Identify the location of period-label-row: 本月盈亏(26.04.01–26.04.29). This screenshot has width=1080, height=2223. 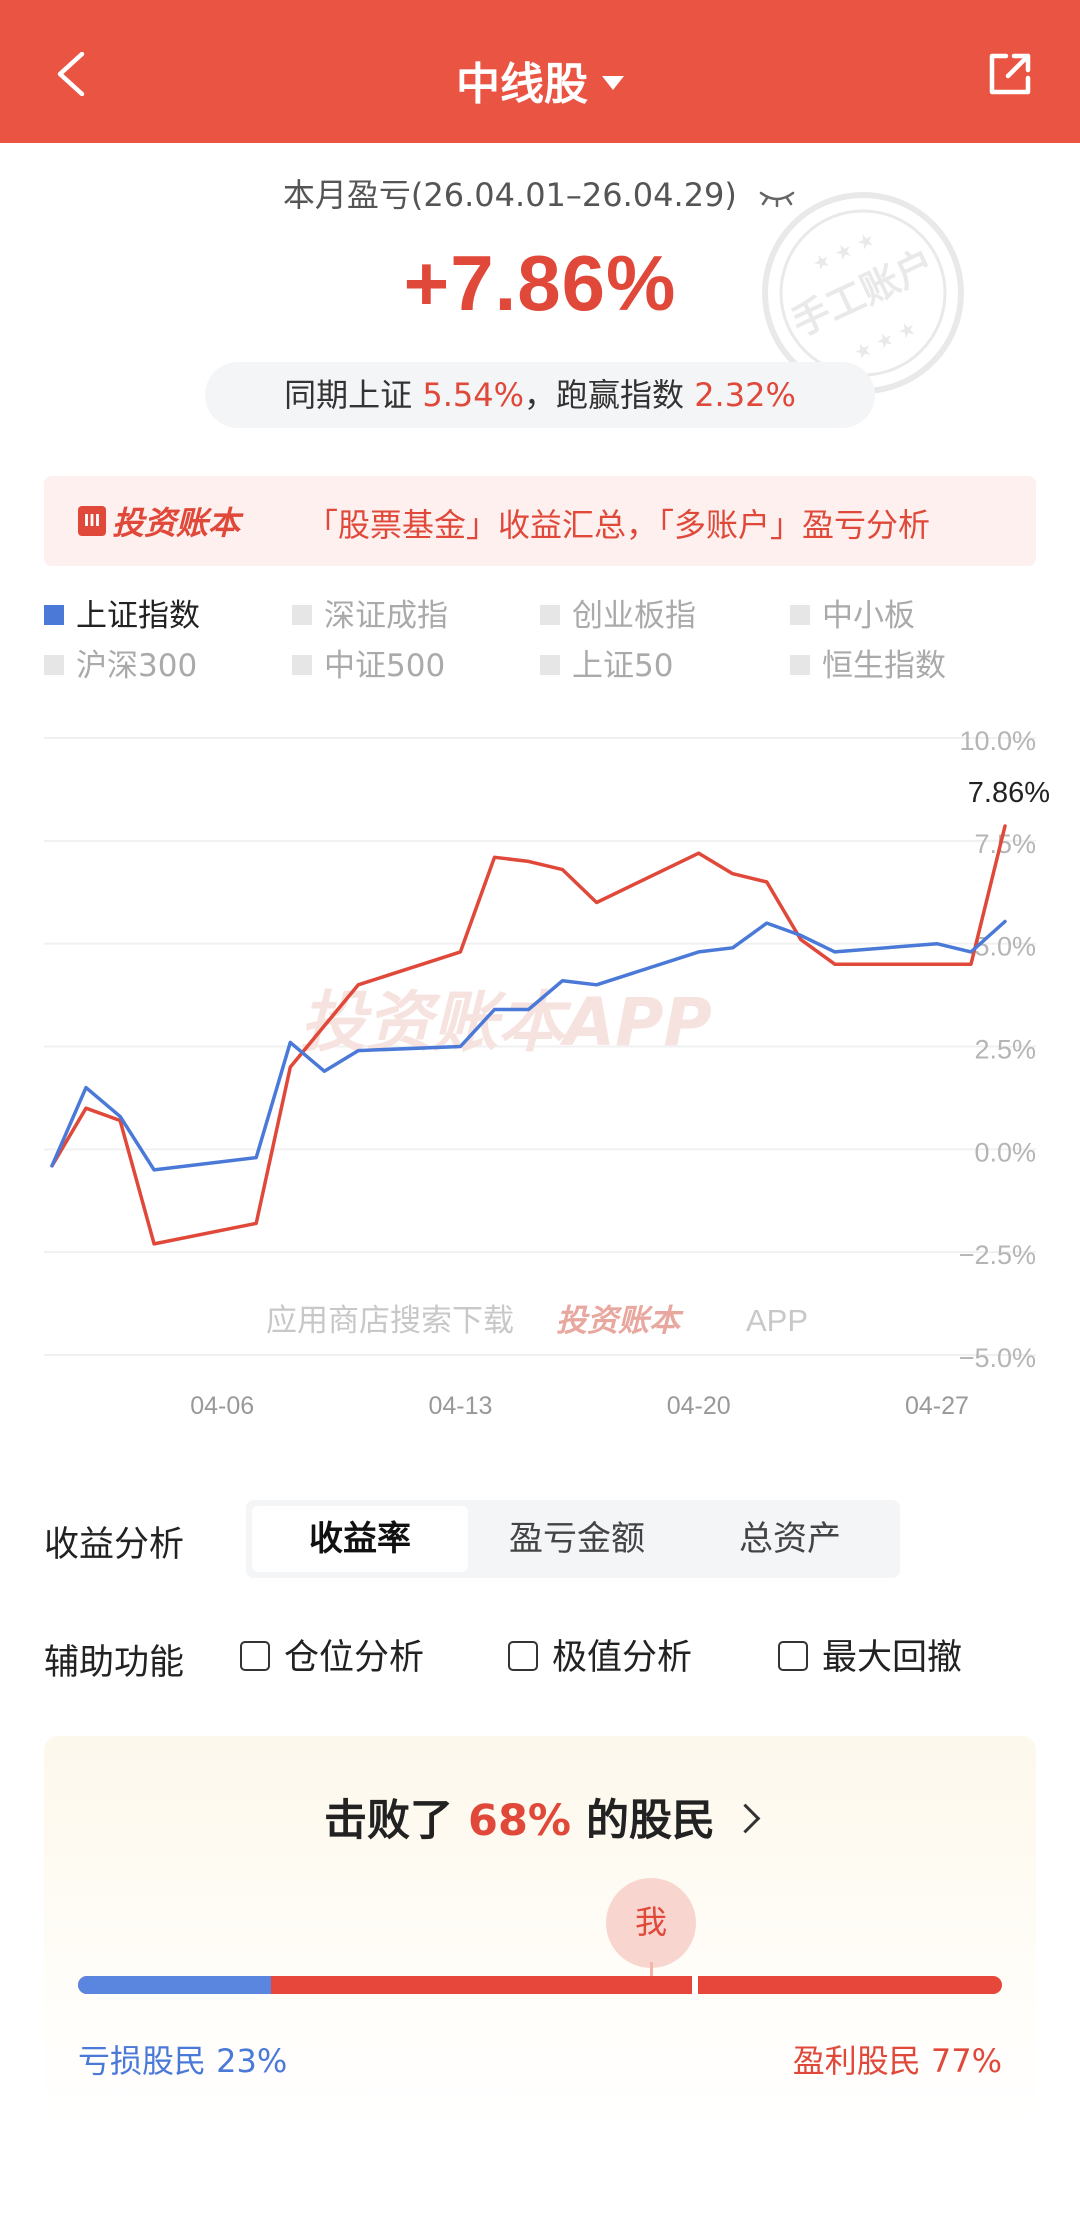
(540, 193).